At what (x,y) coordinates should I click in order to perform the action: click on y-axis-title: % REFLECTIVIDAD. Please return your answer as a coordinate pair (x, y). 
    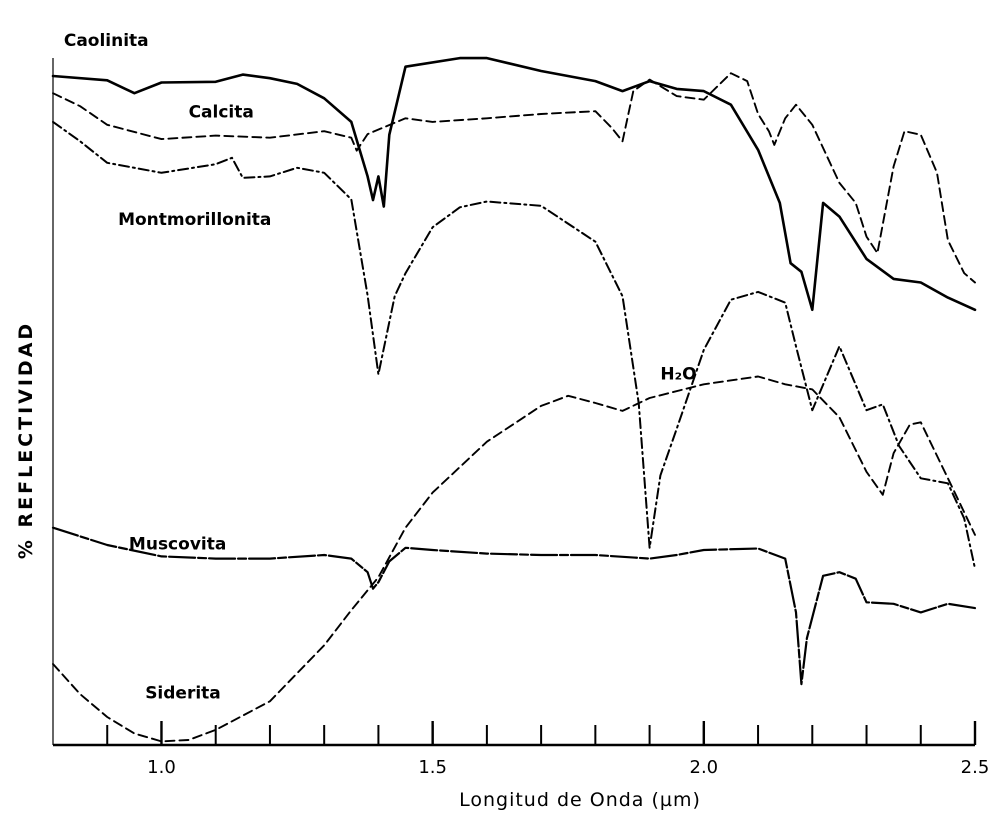
    Looking at the image, I should click on (26, 440).